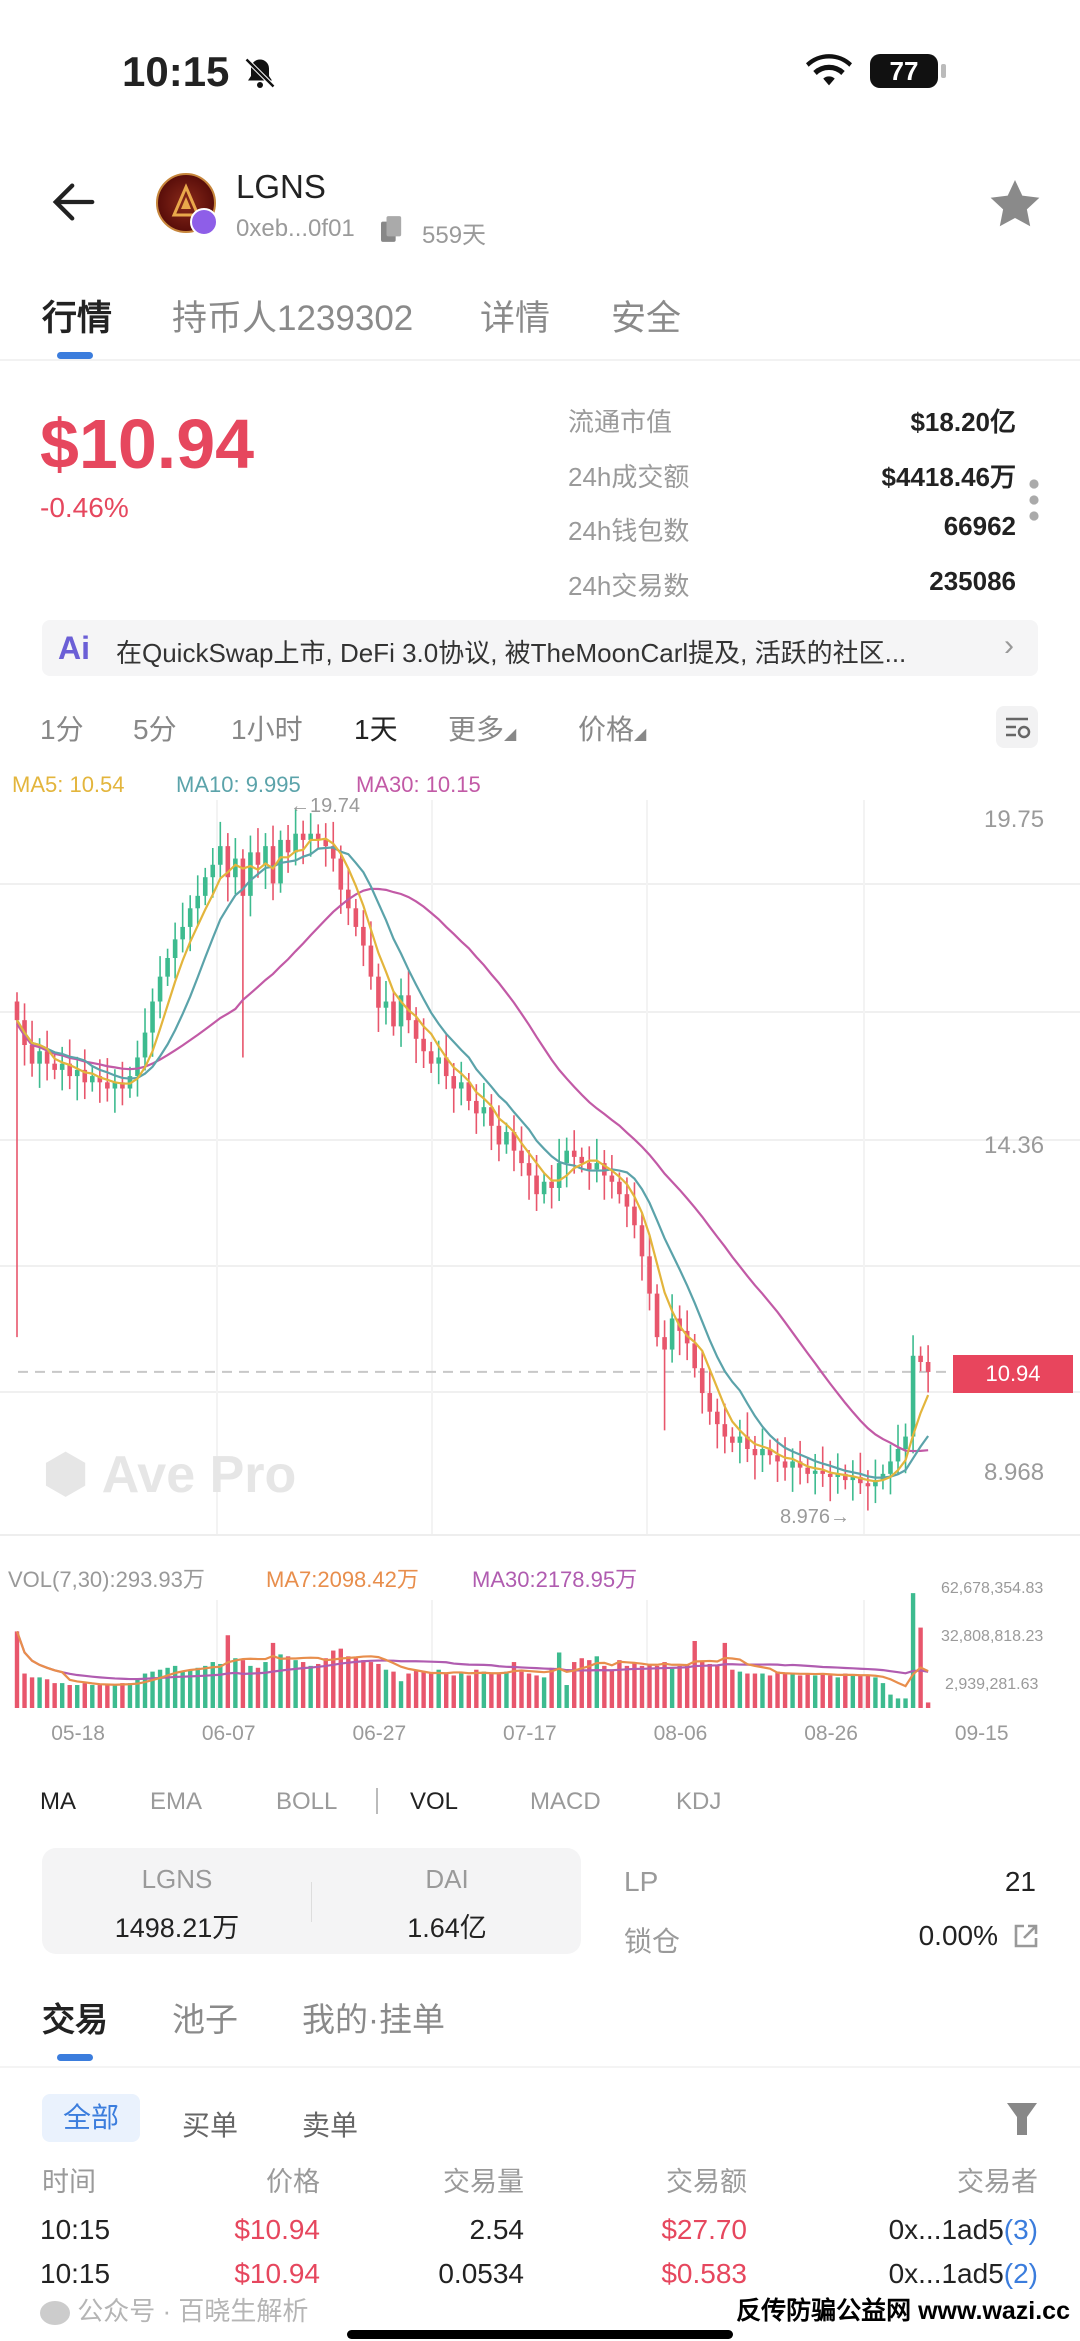 This screenshot has width=1080, height=2341. I want to click on tab-security: 安全, so click(646, 318).